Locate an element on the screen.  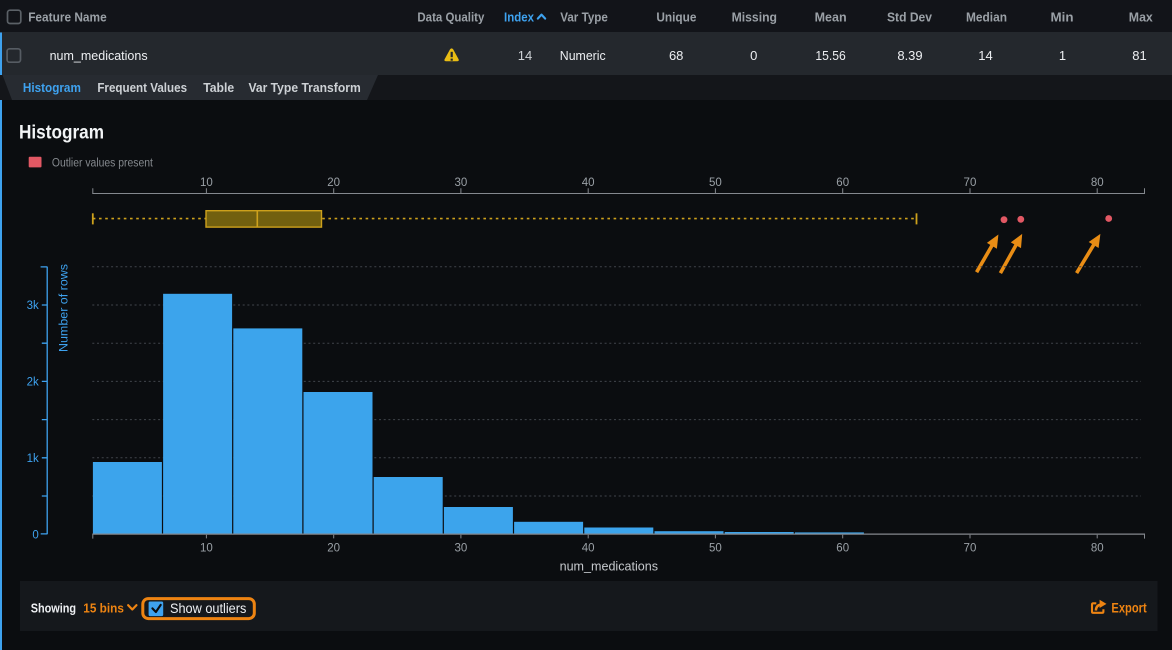
svg-text: Index is located at coordinates (519, 17).